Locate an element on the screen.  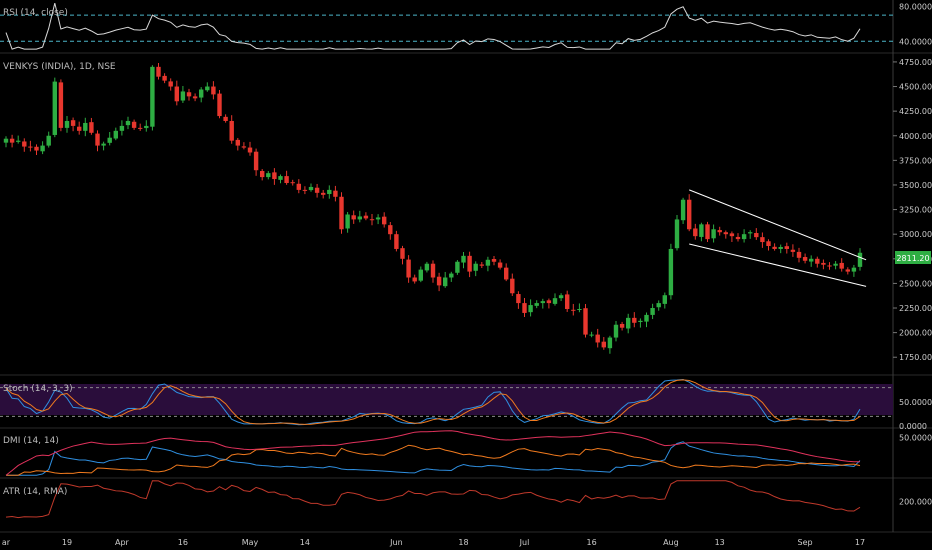
dmi-adx-line is located at coordinates (433, 453).